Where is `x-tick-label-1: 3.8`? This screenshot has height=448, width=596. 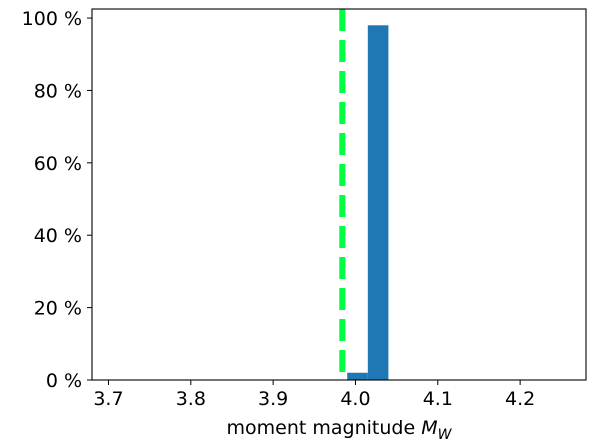
x-tick-label-1: 3.8 is located at coordinates (191, 399).